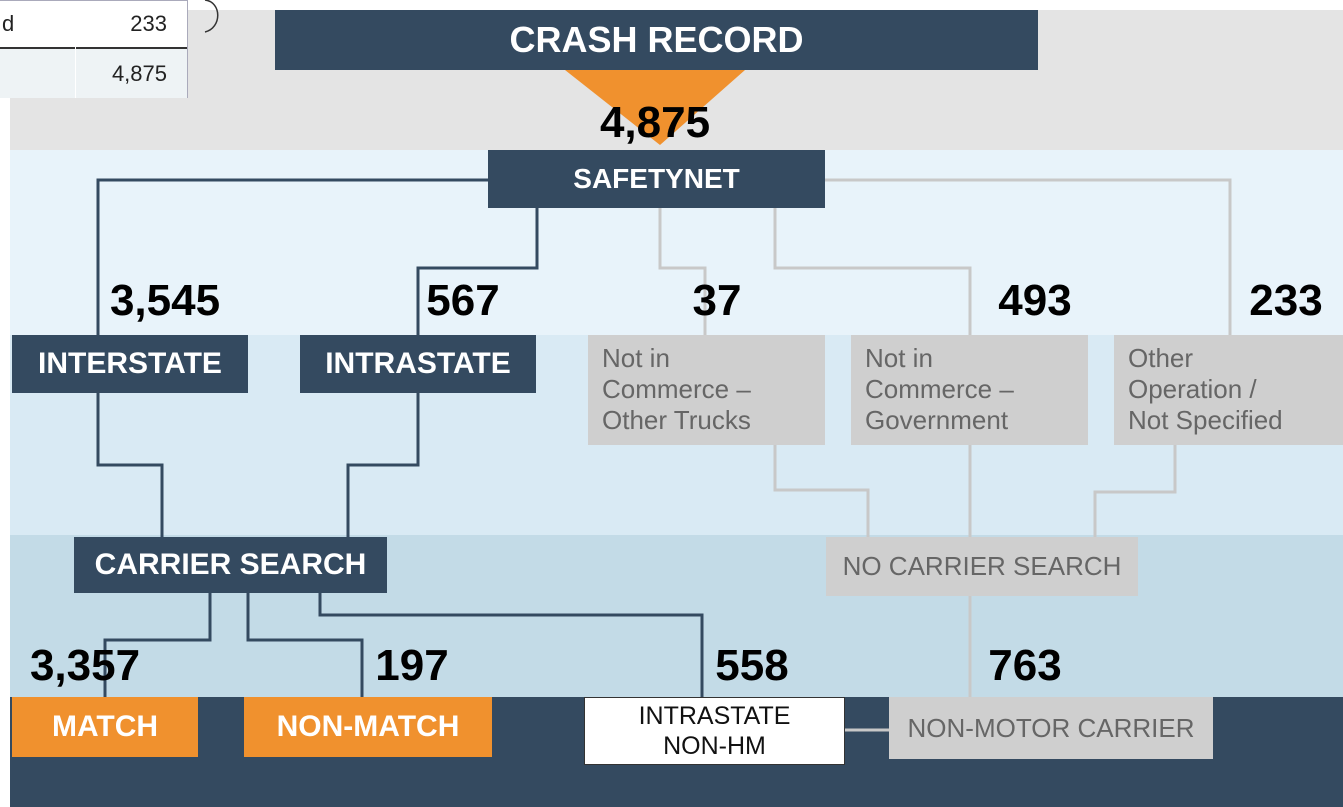 This screenshot has width=1343, height=807. What do you see at coordinates (656, 40) in the screenshot?
I see `node: CRASH RECORD` at bounding box center [656, 40].